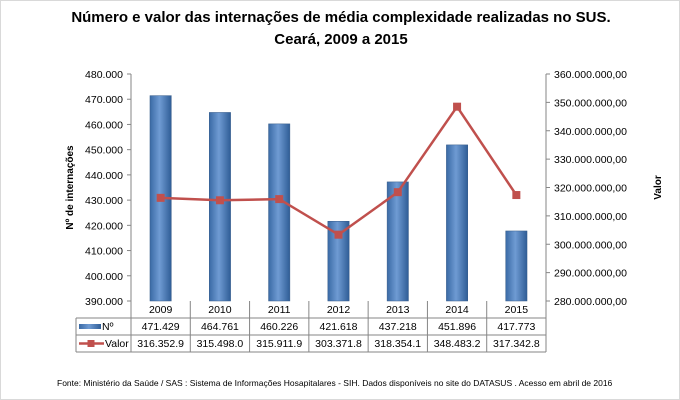 This screenshot has width=680, height=400. I want to click on bar-data-label: 421.618, so click(339, 327).